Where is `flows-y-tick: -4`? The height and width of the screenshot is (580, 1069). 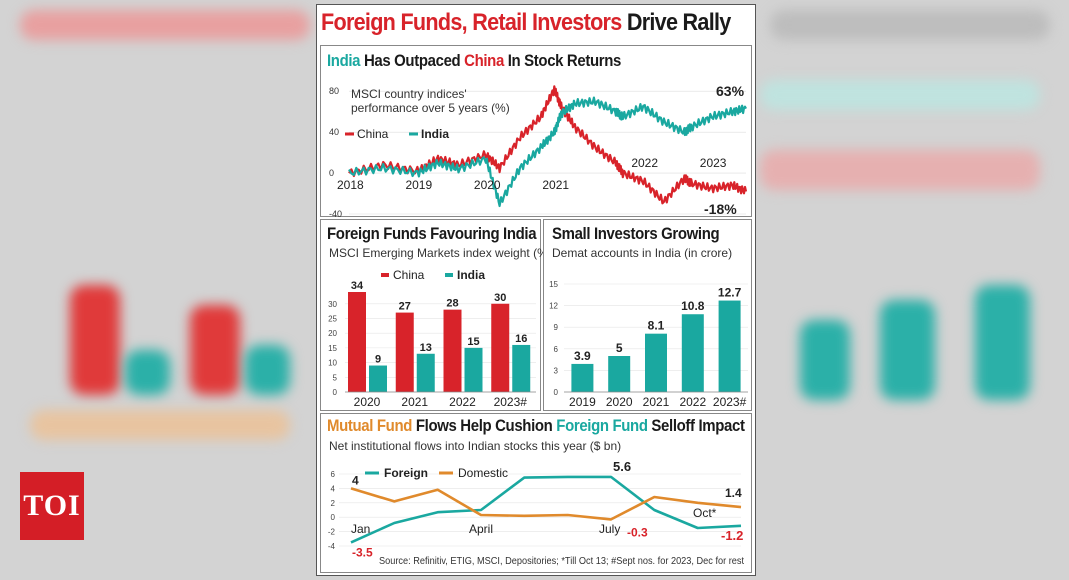
flows-y-tick: -4 is located at coordinates (332, 546).